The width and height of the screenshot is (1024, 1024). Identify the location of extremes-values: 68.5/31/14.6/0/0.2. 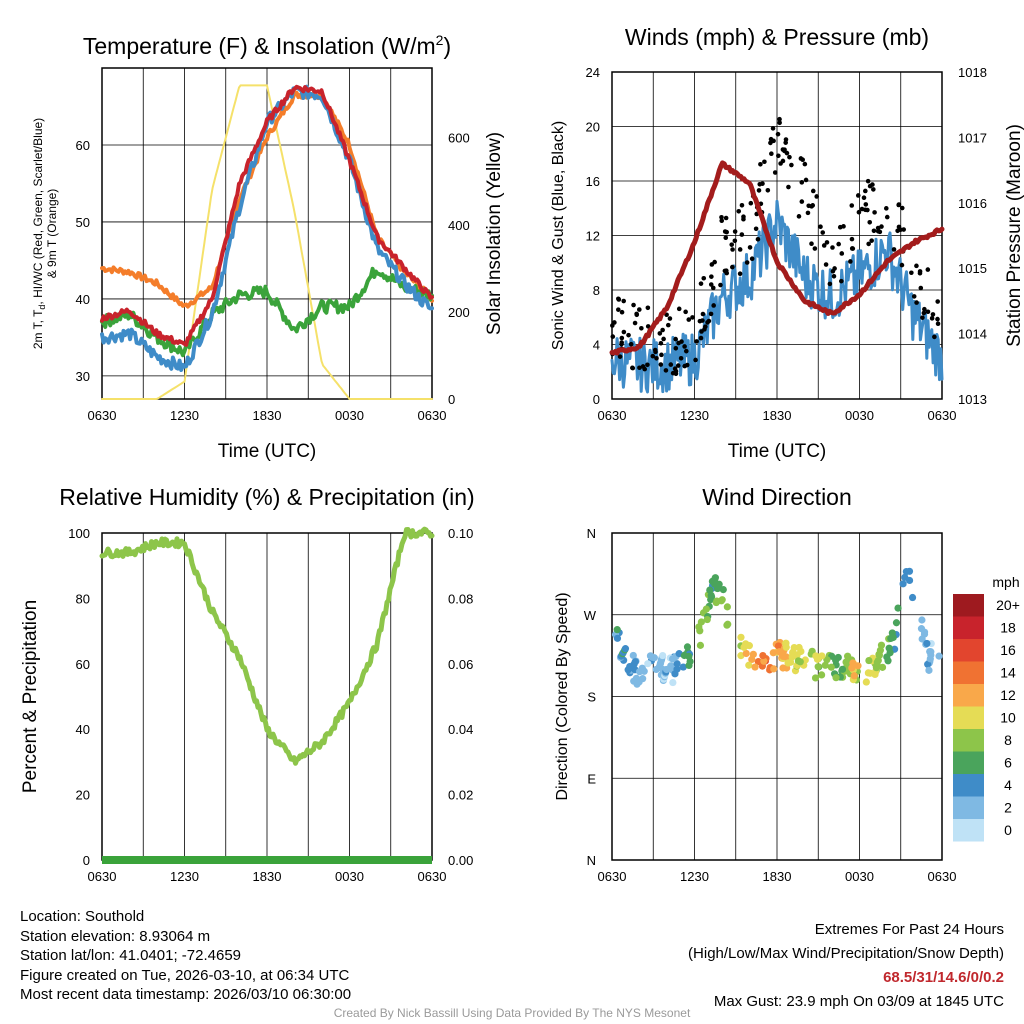
(943, 977).